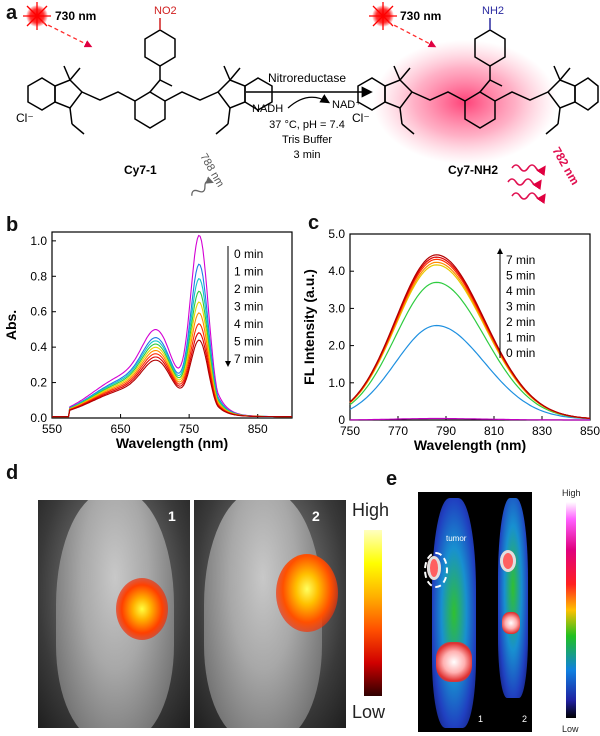 The image size is (600, 736). I want to click on image-label-e1: 1, so click(481, 719).